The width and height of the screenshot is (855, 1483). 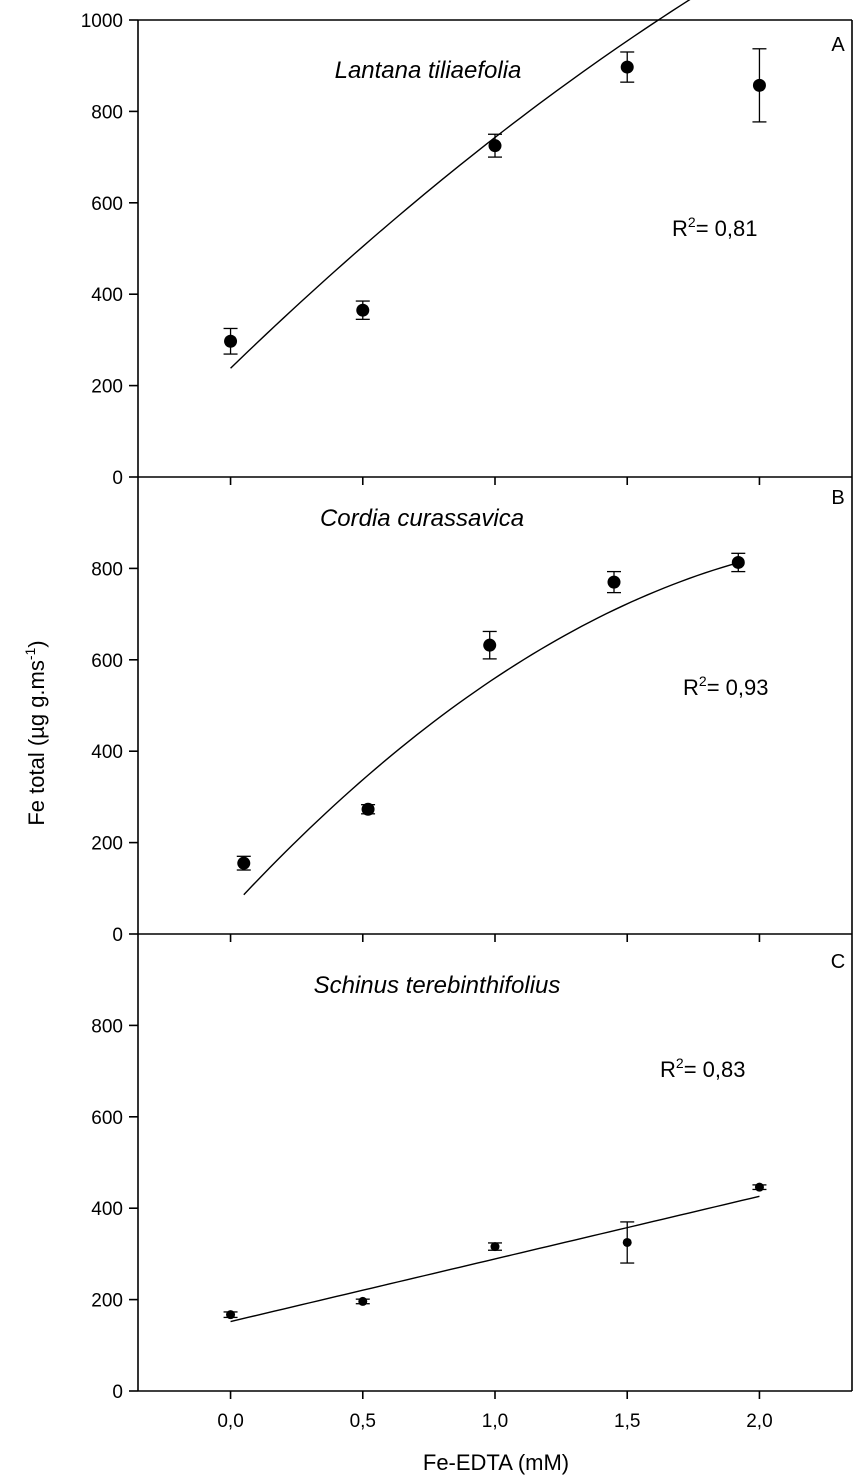 What do you see at coordinates (437, 985) in the screenshot?
I see `species-label: Schinus terebinthifolius` at bounding box center [437, 985].